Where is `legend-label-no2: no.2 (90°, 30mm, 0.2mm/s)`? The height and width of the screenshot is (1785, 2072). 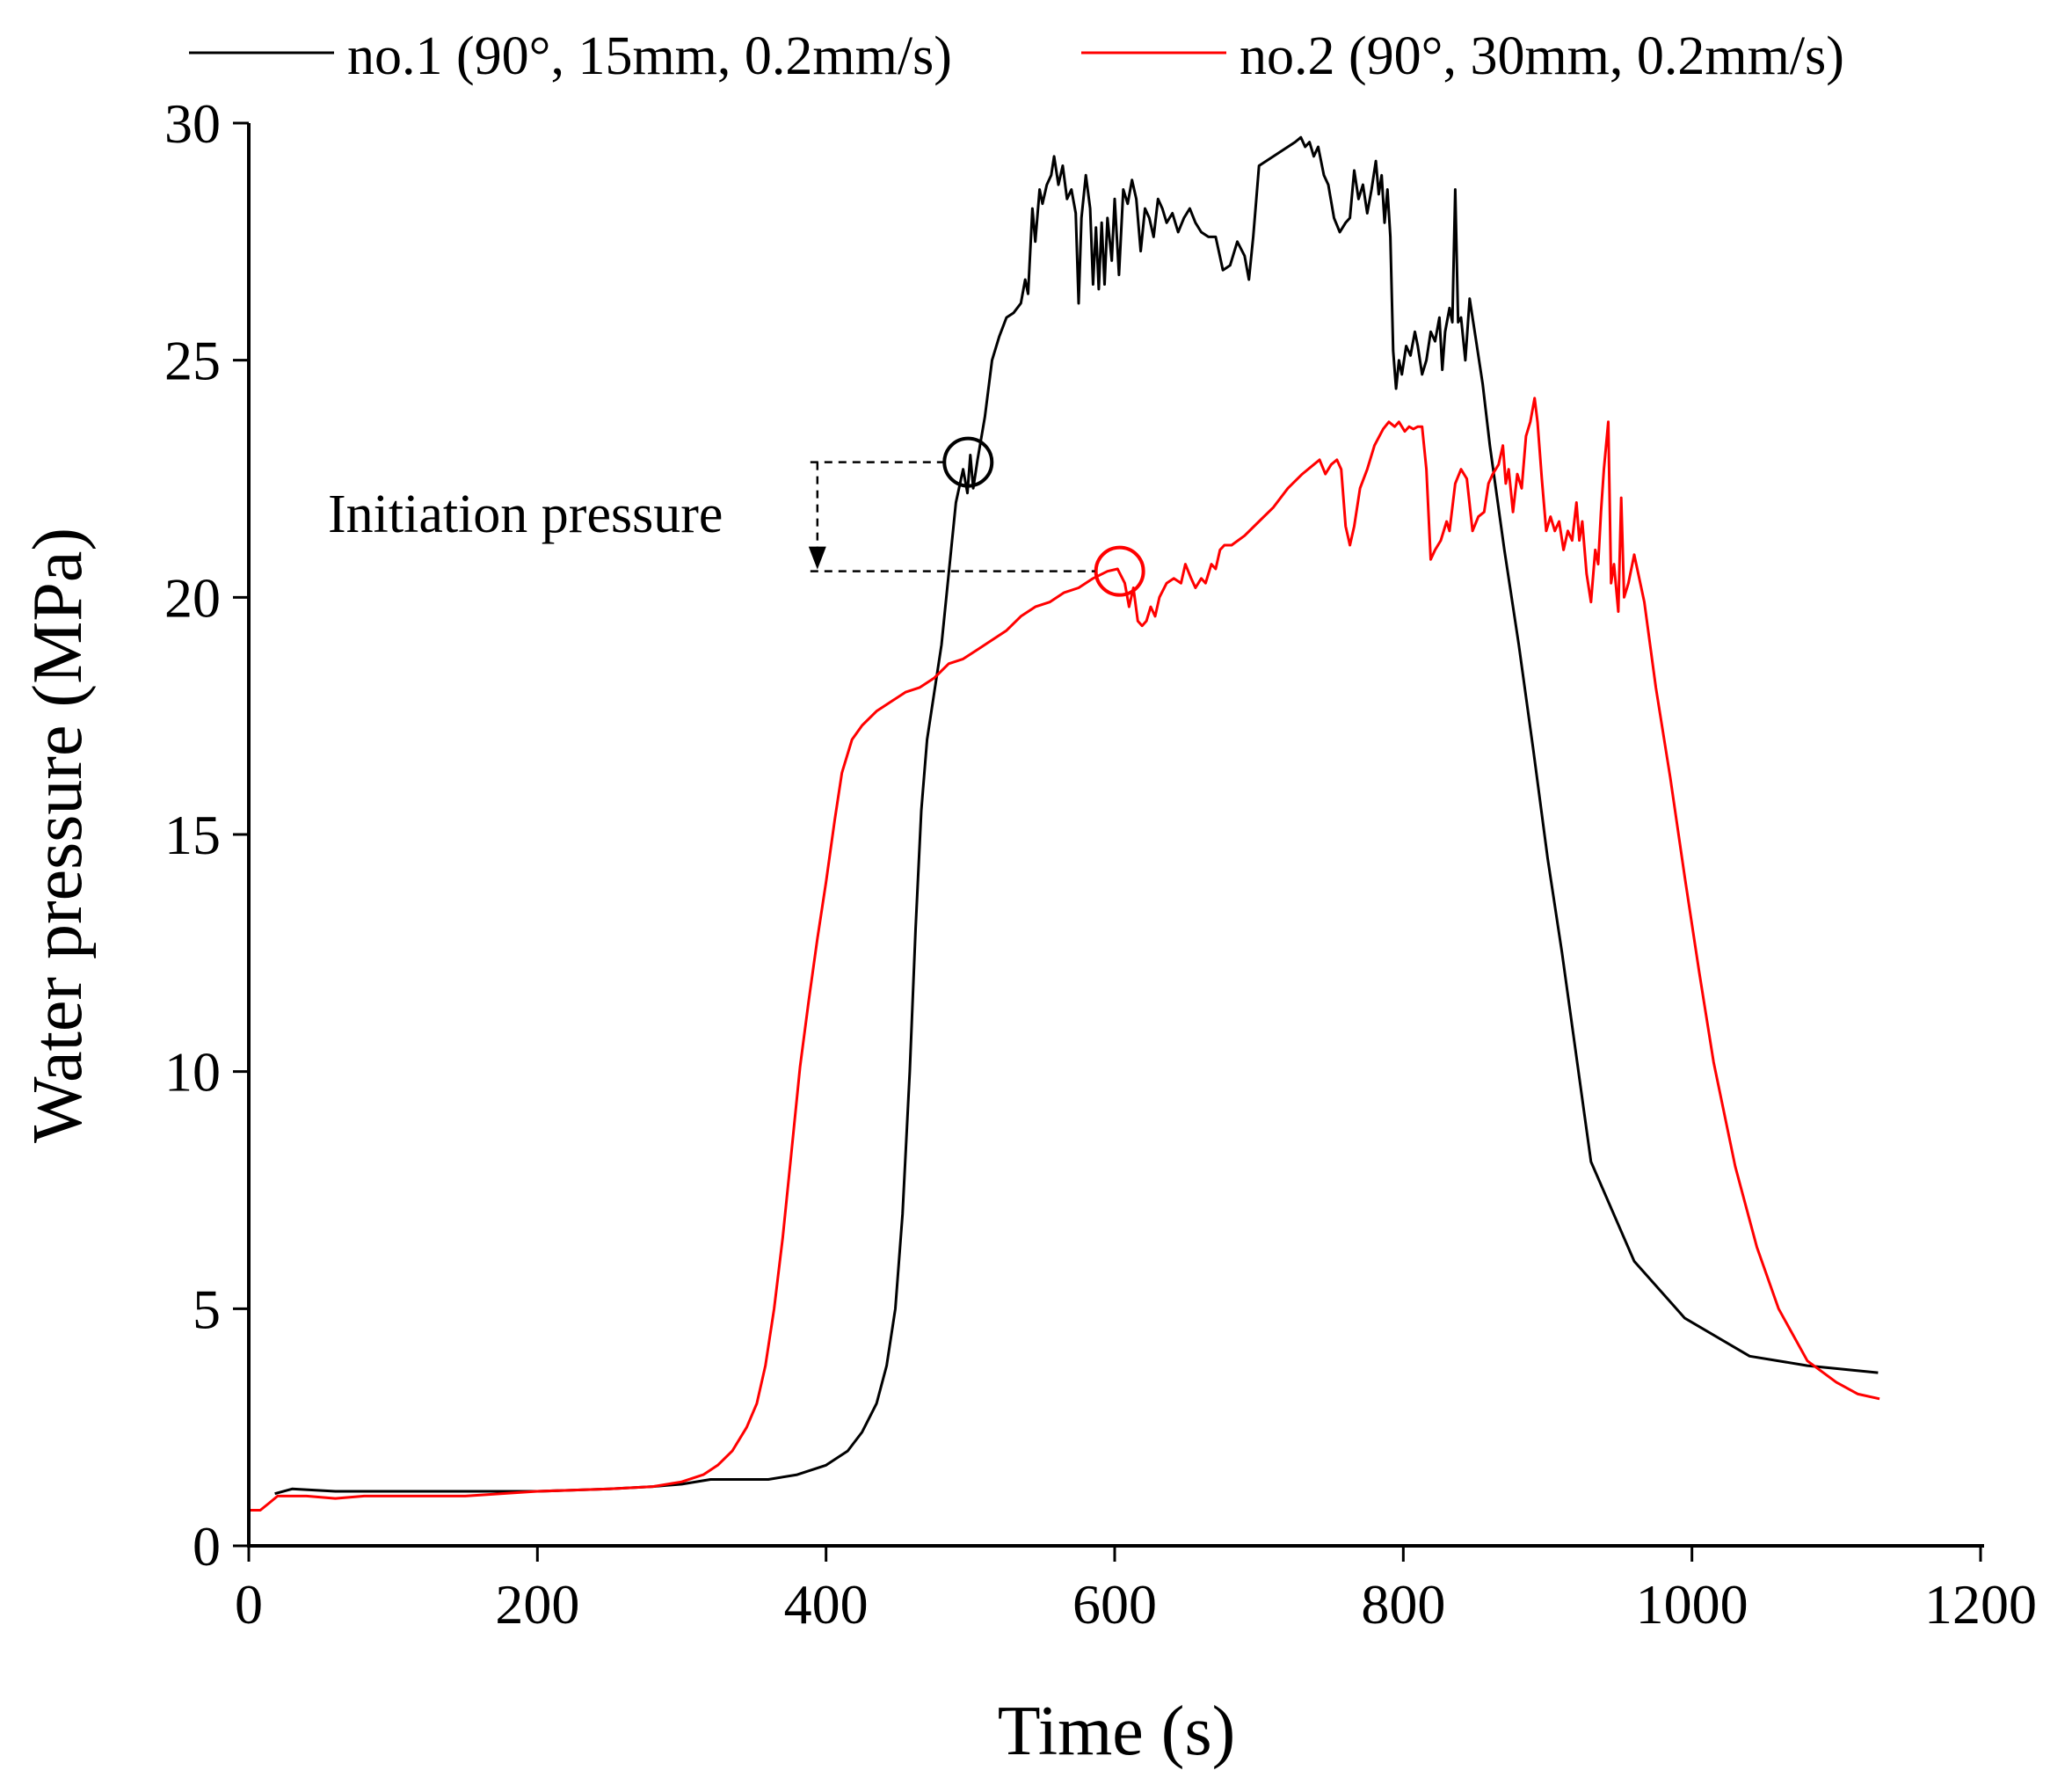 legend-label-no2: no.2 (90°, 30mm, 0.2mm/s) is located at coordinates (1542, 56).